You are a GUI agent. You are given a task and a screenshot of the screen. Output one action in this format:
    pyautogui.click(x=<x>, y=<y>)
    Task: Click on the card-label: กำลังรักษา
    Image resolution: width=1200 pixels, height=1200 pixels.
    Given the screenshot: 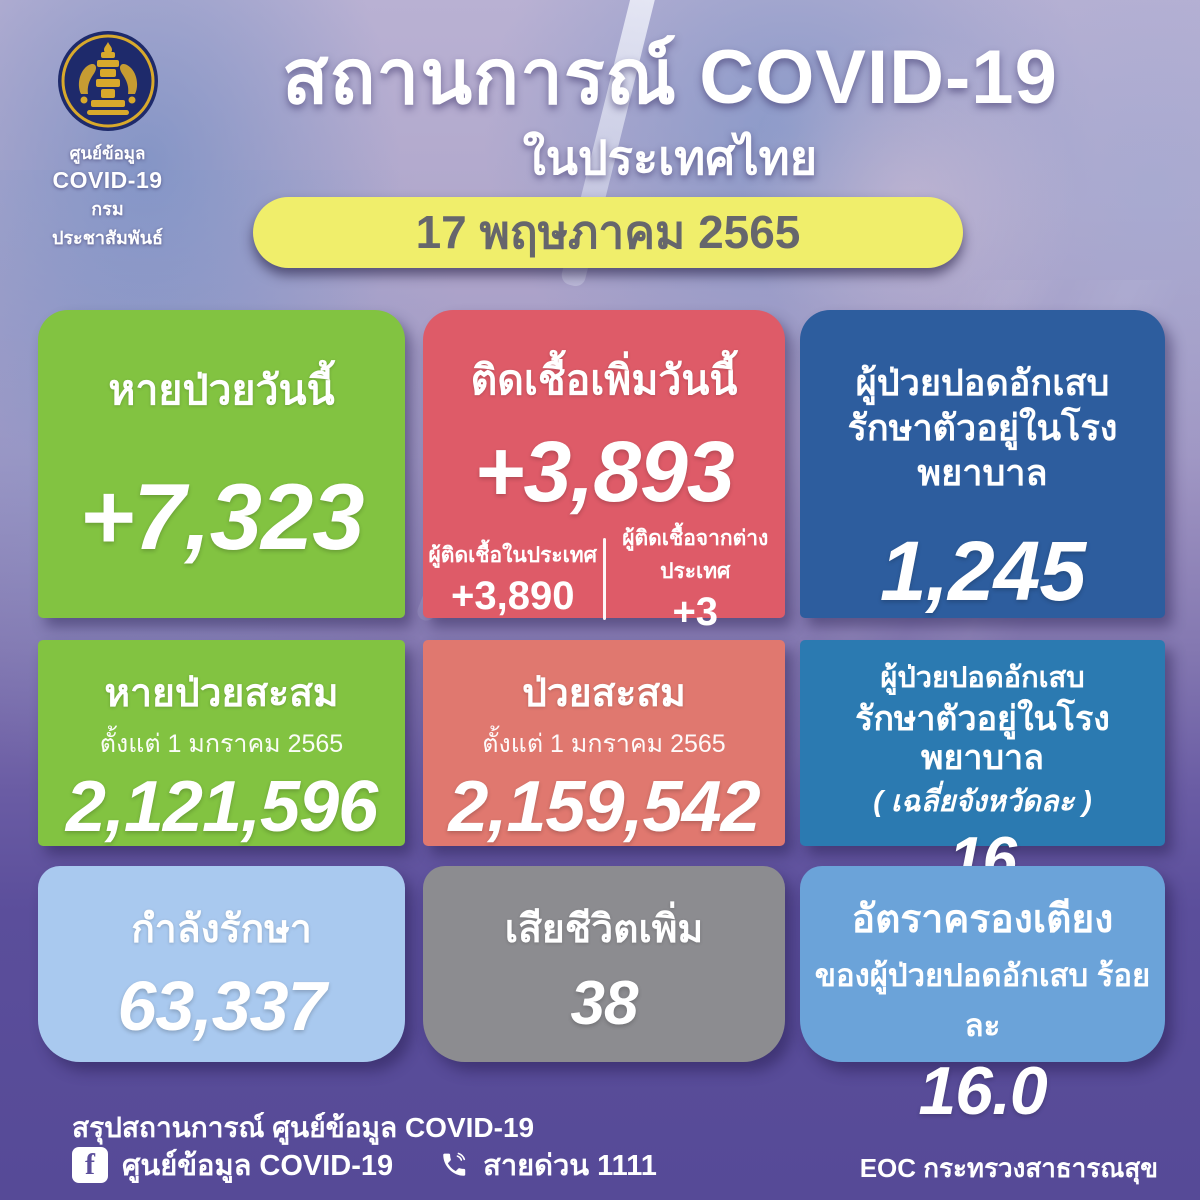 What is the action you would take?
    pyautogui.click(x=221, y=929)
    